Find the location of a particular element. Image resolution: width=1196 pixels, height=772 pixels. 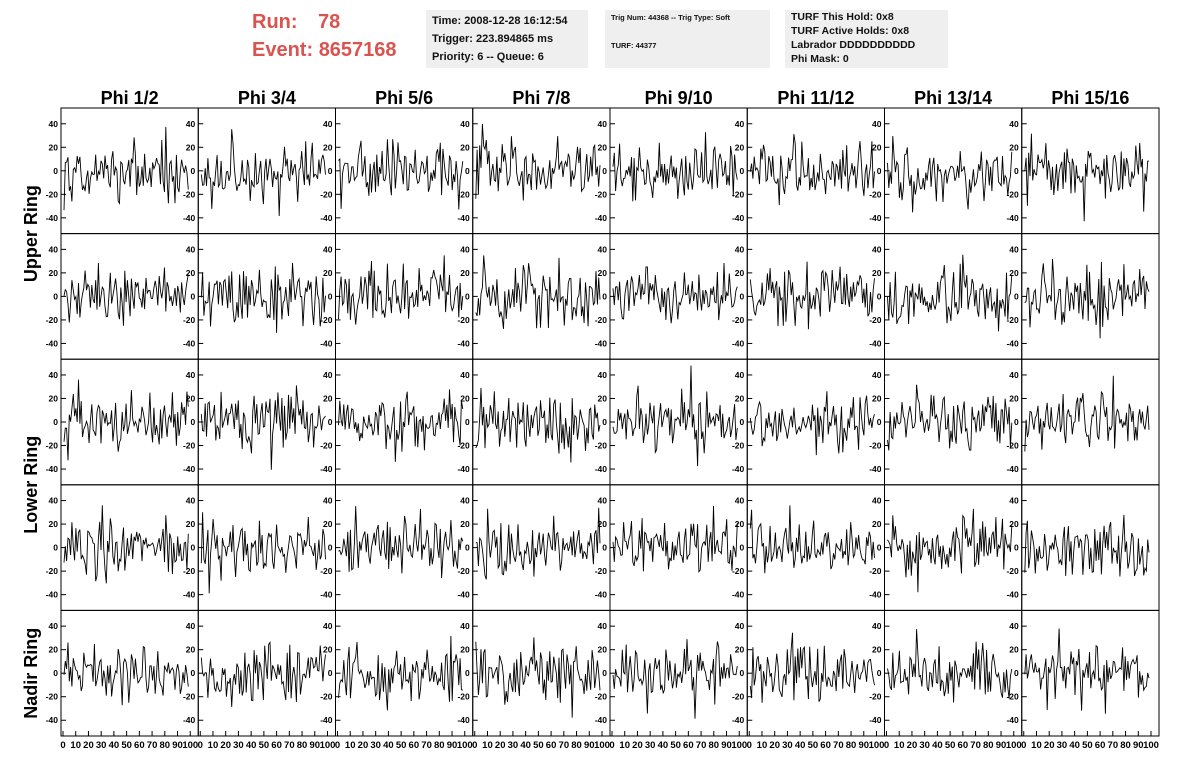

x-tick-label: 10 is located at coordinates (762, 745).